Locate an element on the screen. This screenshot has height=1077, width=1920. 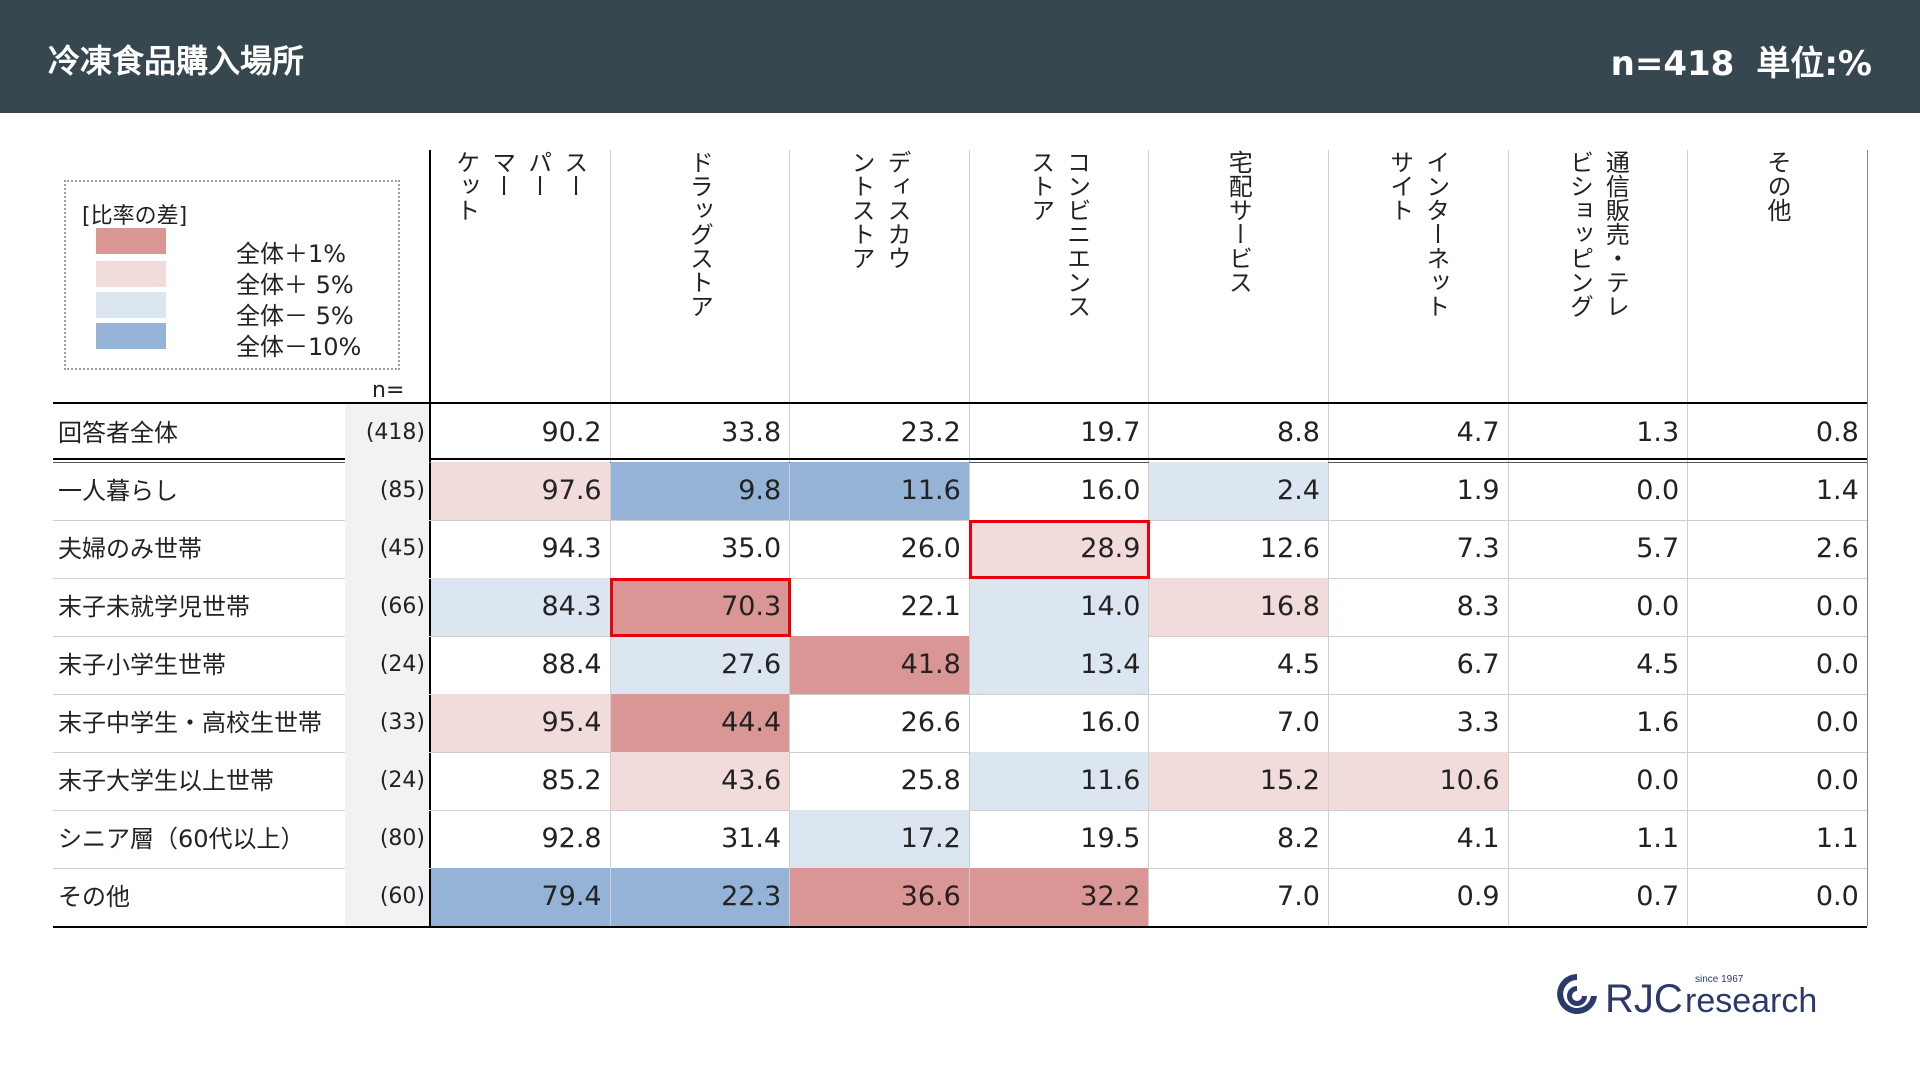
table-cell: 26.6 is located at coordinates (930, 722).